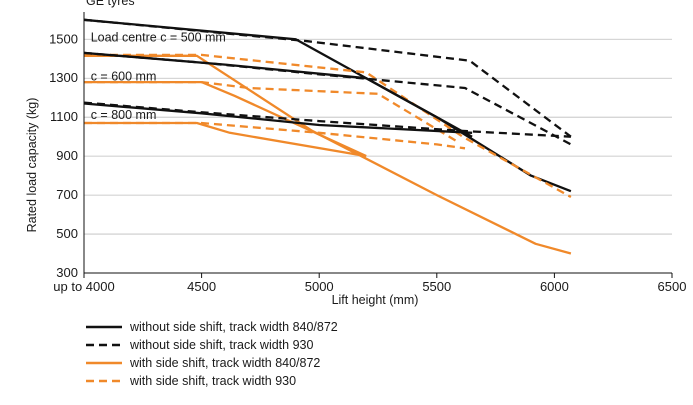  Describe the element at coordinates (201, 286) in the screenshot. I see `x-tick-label: 4500` at that location.